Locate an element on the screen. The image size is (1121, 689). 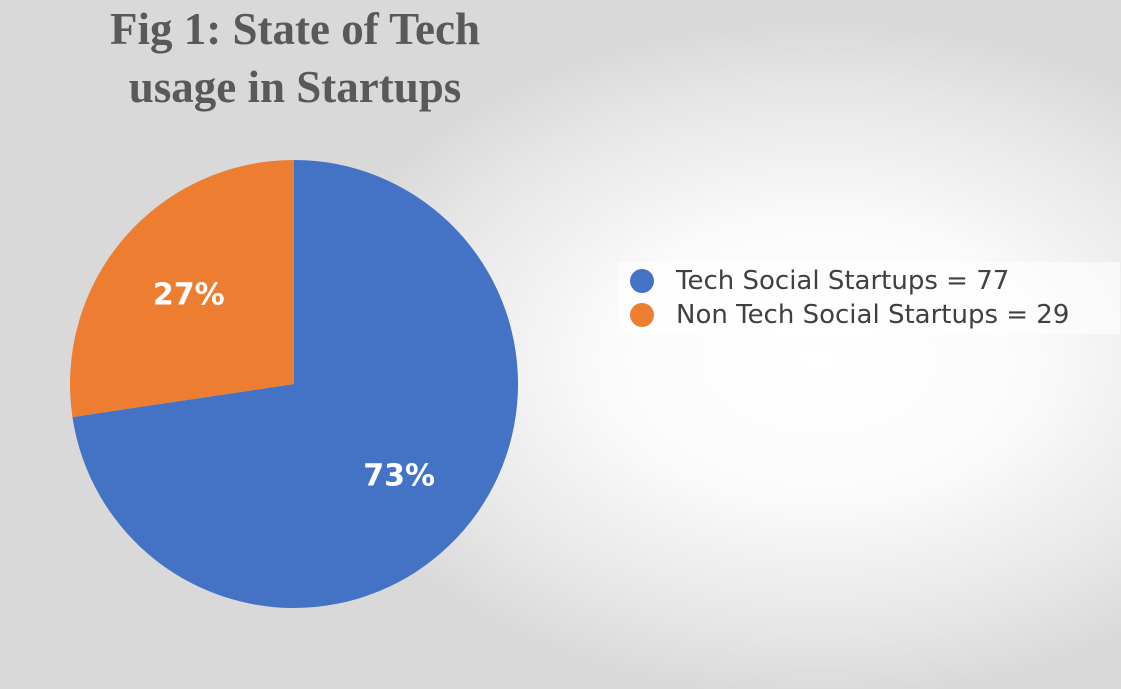
legend-marker-non-tech is located at coordinates (642, 315).